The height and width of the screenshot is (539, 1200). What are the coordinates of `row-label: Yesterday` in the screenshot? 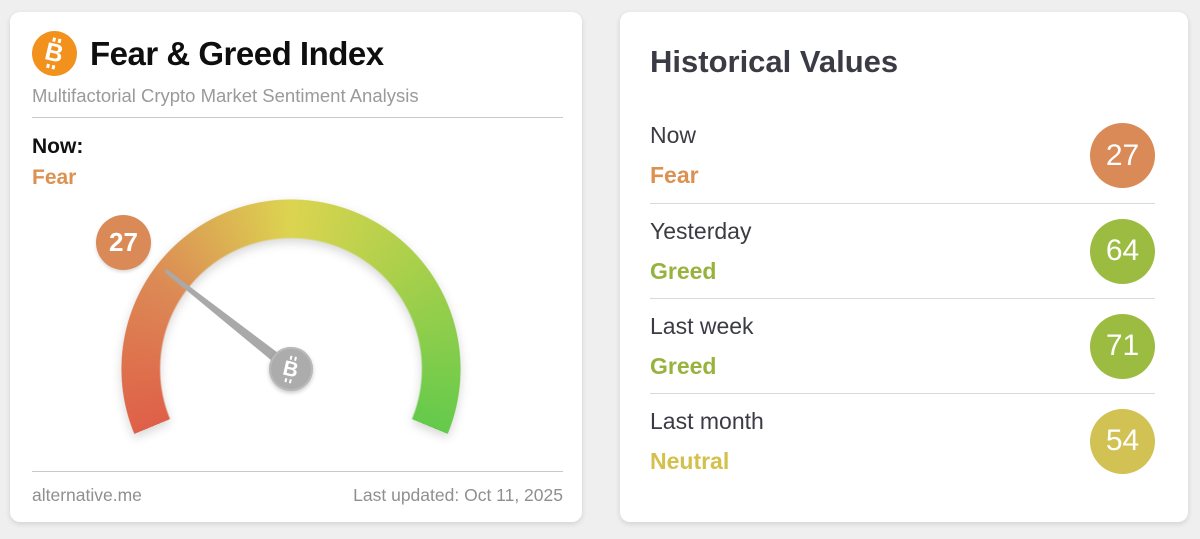 It's located at (701, 230).